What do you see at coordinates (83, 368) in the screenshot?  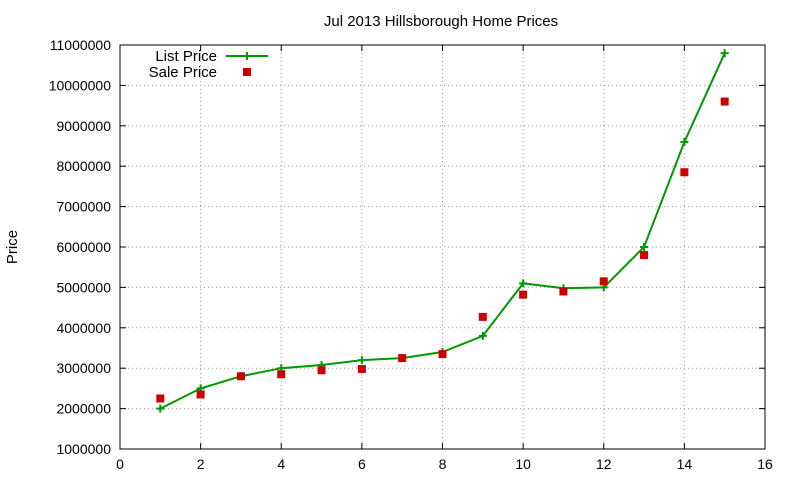 I see `y-tick-label: 3000000` at bounding box center [83, 368].